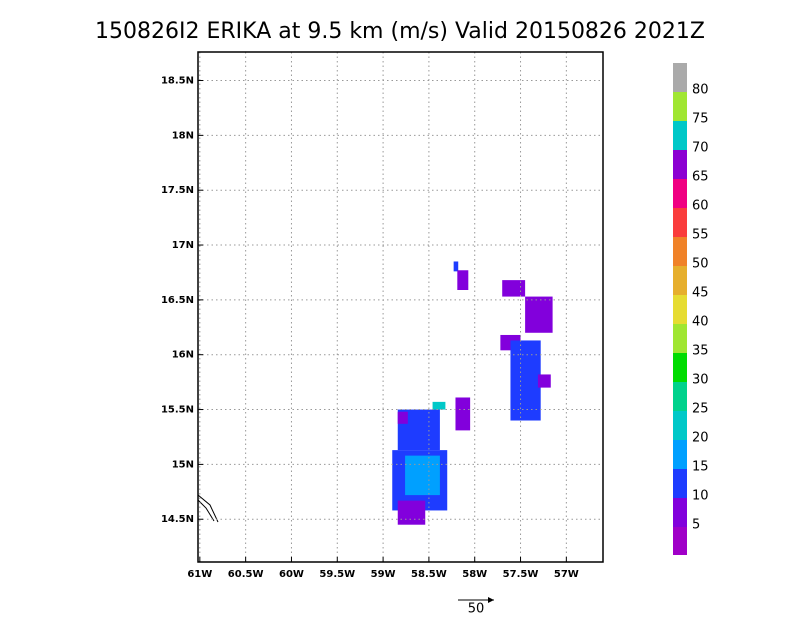  I want to click on x-tick-label: 60W, so click(291, 574).